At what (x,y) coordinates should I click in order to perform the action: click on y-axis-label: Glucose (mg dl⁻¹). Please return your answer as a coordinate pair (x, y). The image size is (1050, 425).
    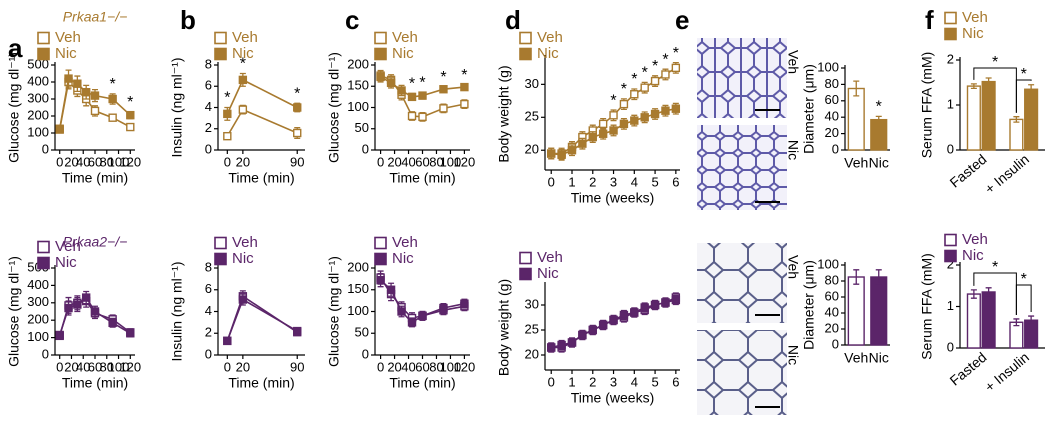
    Looking at the image, I should click on (14, 311).